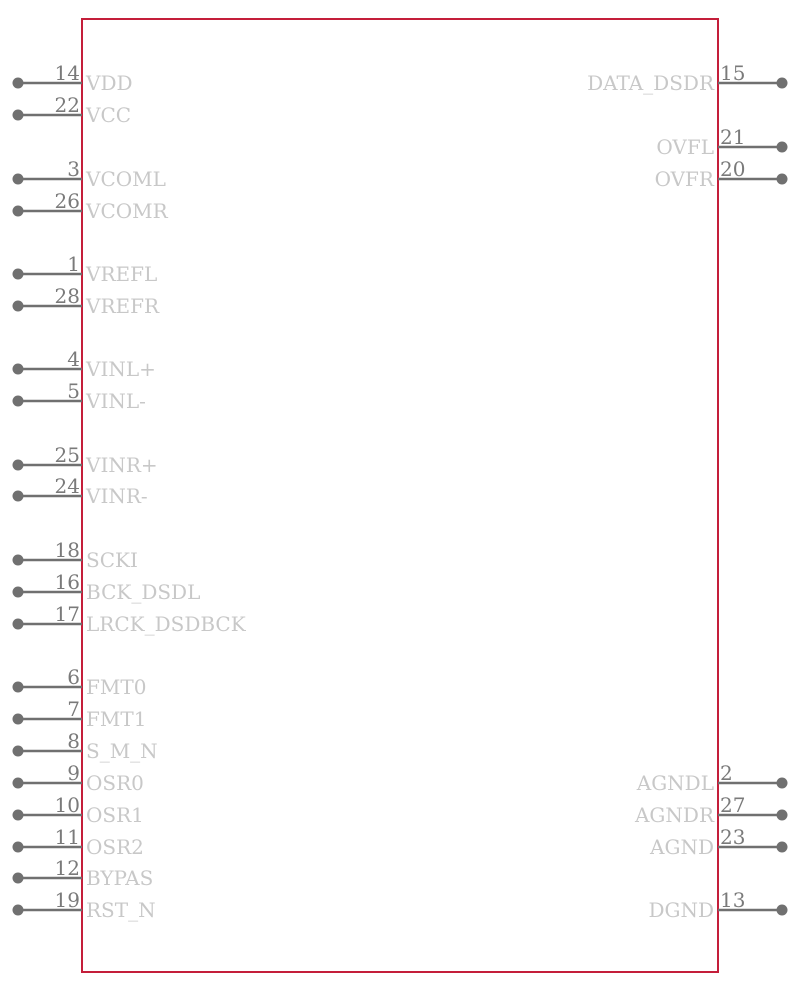  Describe the element at coordinates (732, 900) in the screenshot. I see `pin-number: 13` at that location.